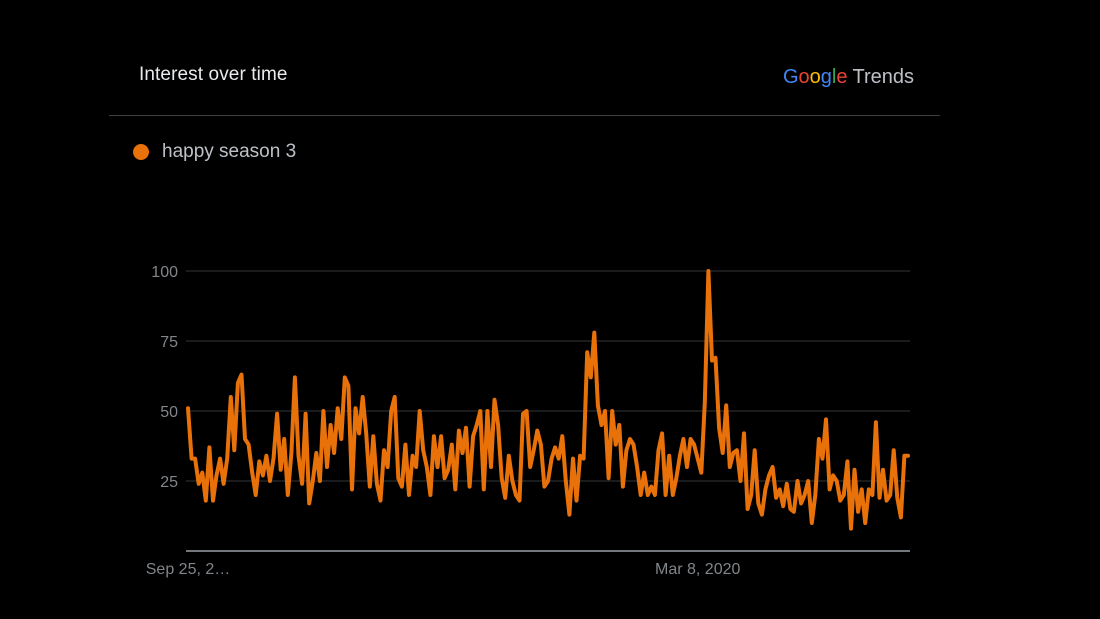 The image size is (1100, 619). I want to click on logo-letter: g, so click(826, 77).